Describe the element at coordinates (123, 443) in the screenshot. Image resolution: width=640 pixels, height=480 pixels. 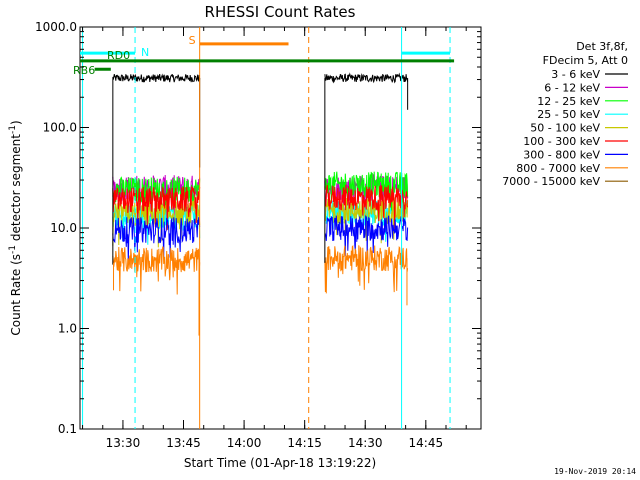
I see `x-tick-label: 13:30` at that location.